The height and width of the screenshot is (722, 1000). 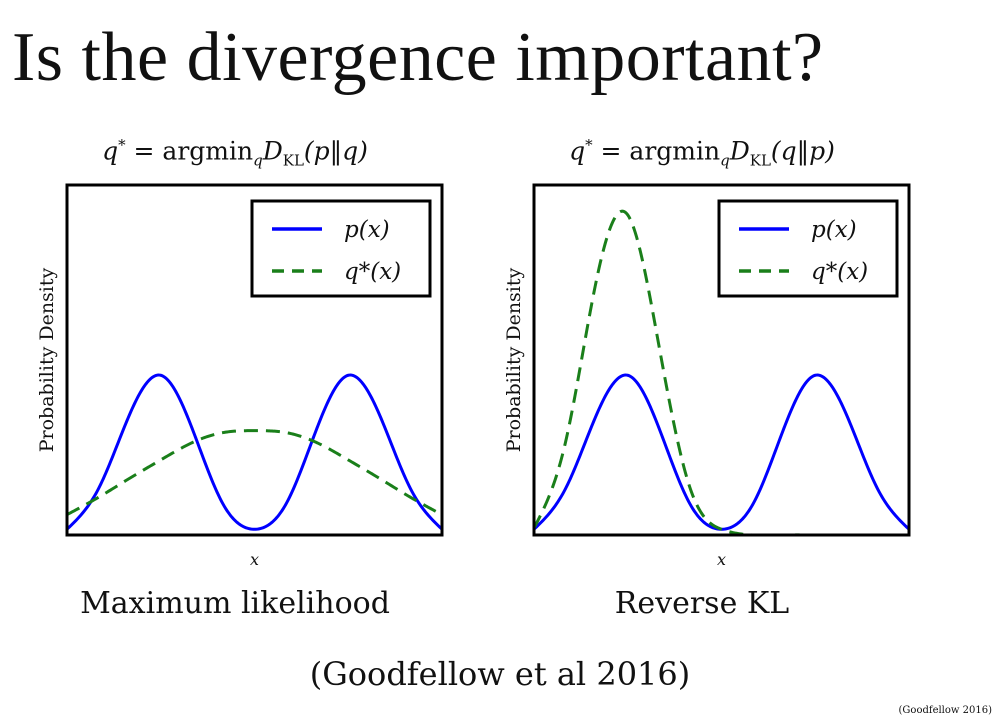 I want to click on footer-citation: (Goodfellow 2016), so click(x=945, y=710).